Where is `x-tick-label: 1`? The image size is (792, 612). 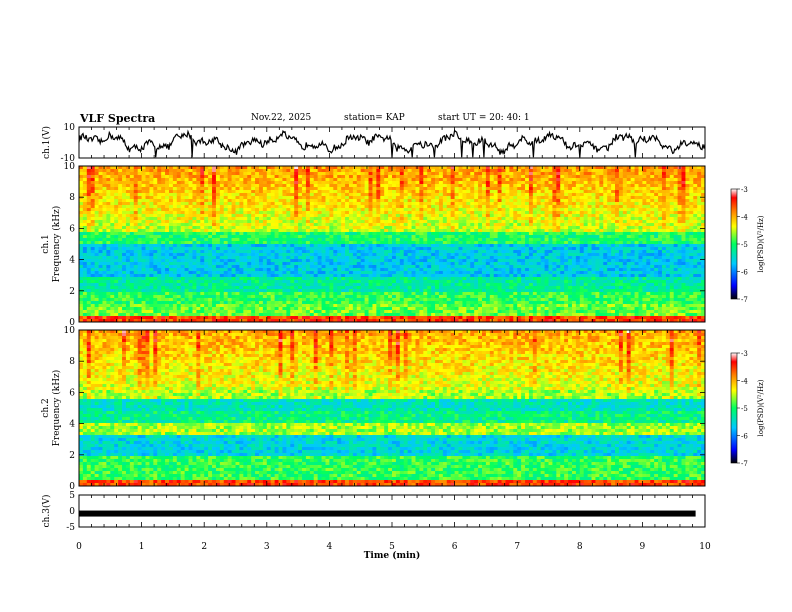
x-tick-label: 1 is located at coordinates (142, 547).